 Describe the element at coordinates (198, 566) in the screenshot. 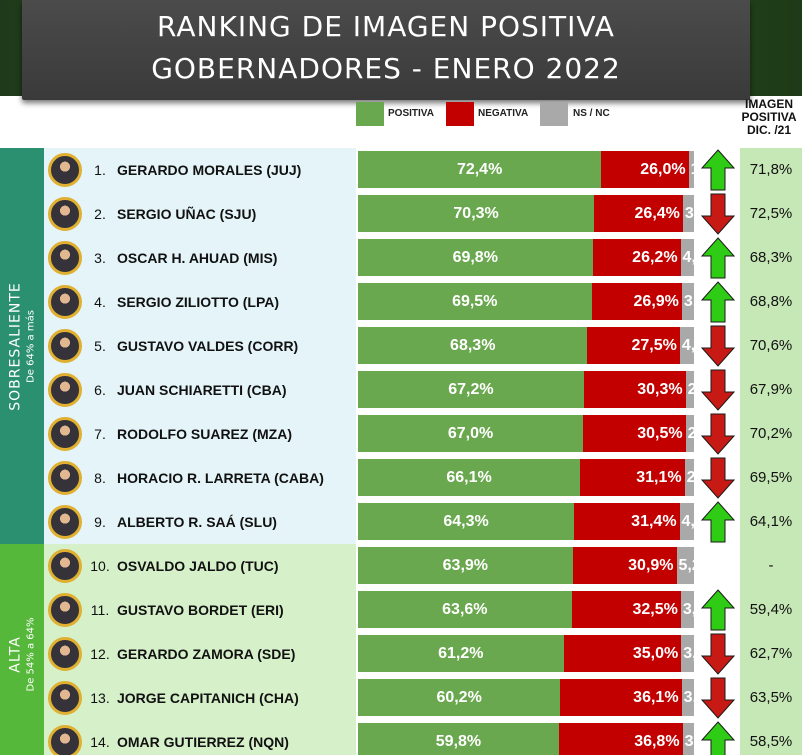

I see `governor-name: OSVALDO JALDO (TUC)` at that location.